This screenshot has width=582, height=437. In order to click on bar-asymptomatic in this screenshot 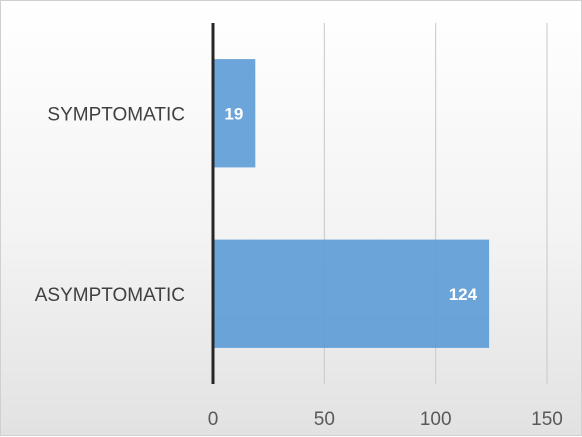, I will do `click(351, 293)`.